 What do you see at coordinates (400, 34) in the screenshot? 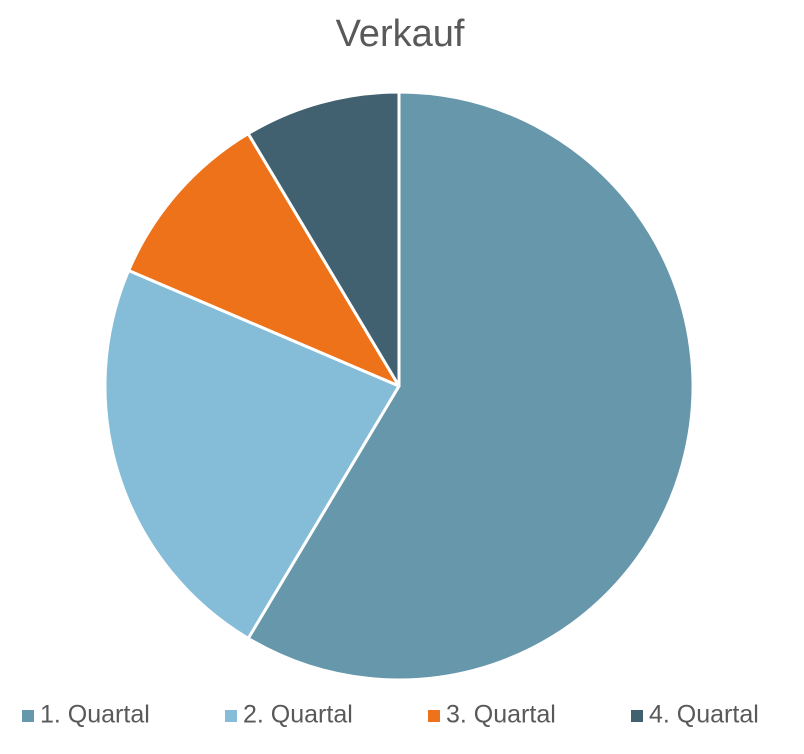
I see `chart-title: Verkauf` at bounding box center [400, 34].